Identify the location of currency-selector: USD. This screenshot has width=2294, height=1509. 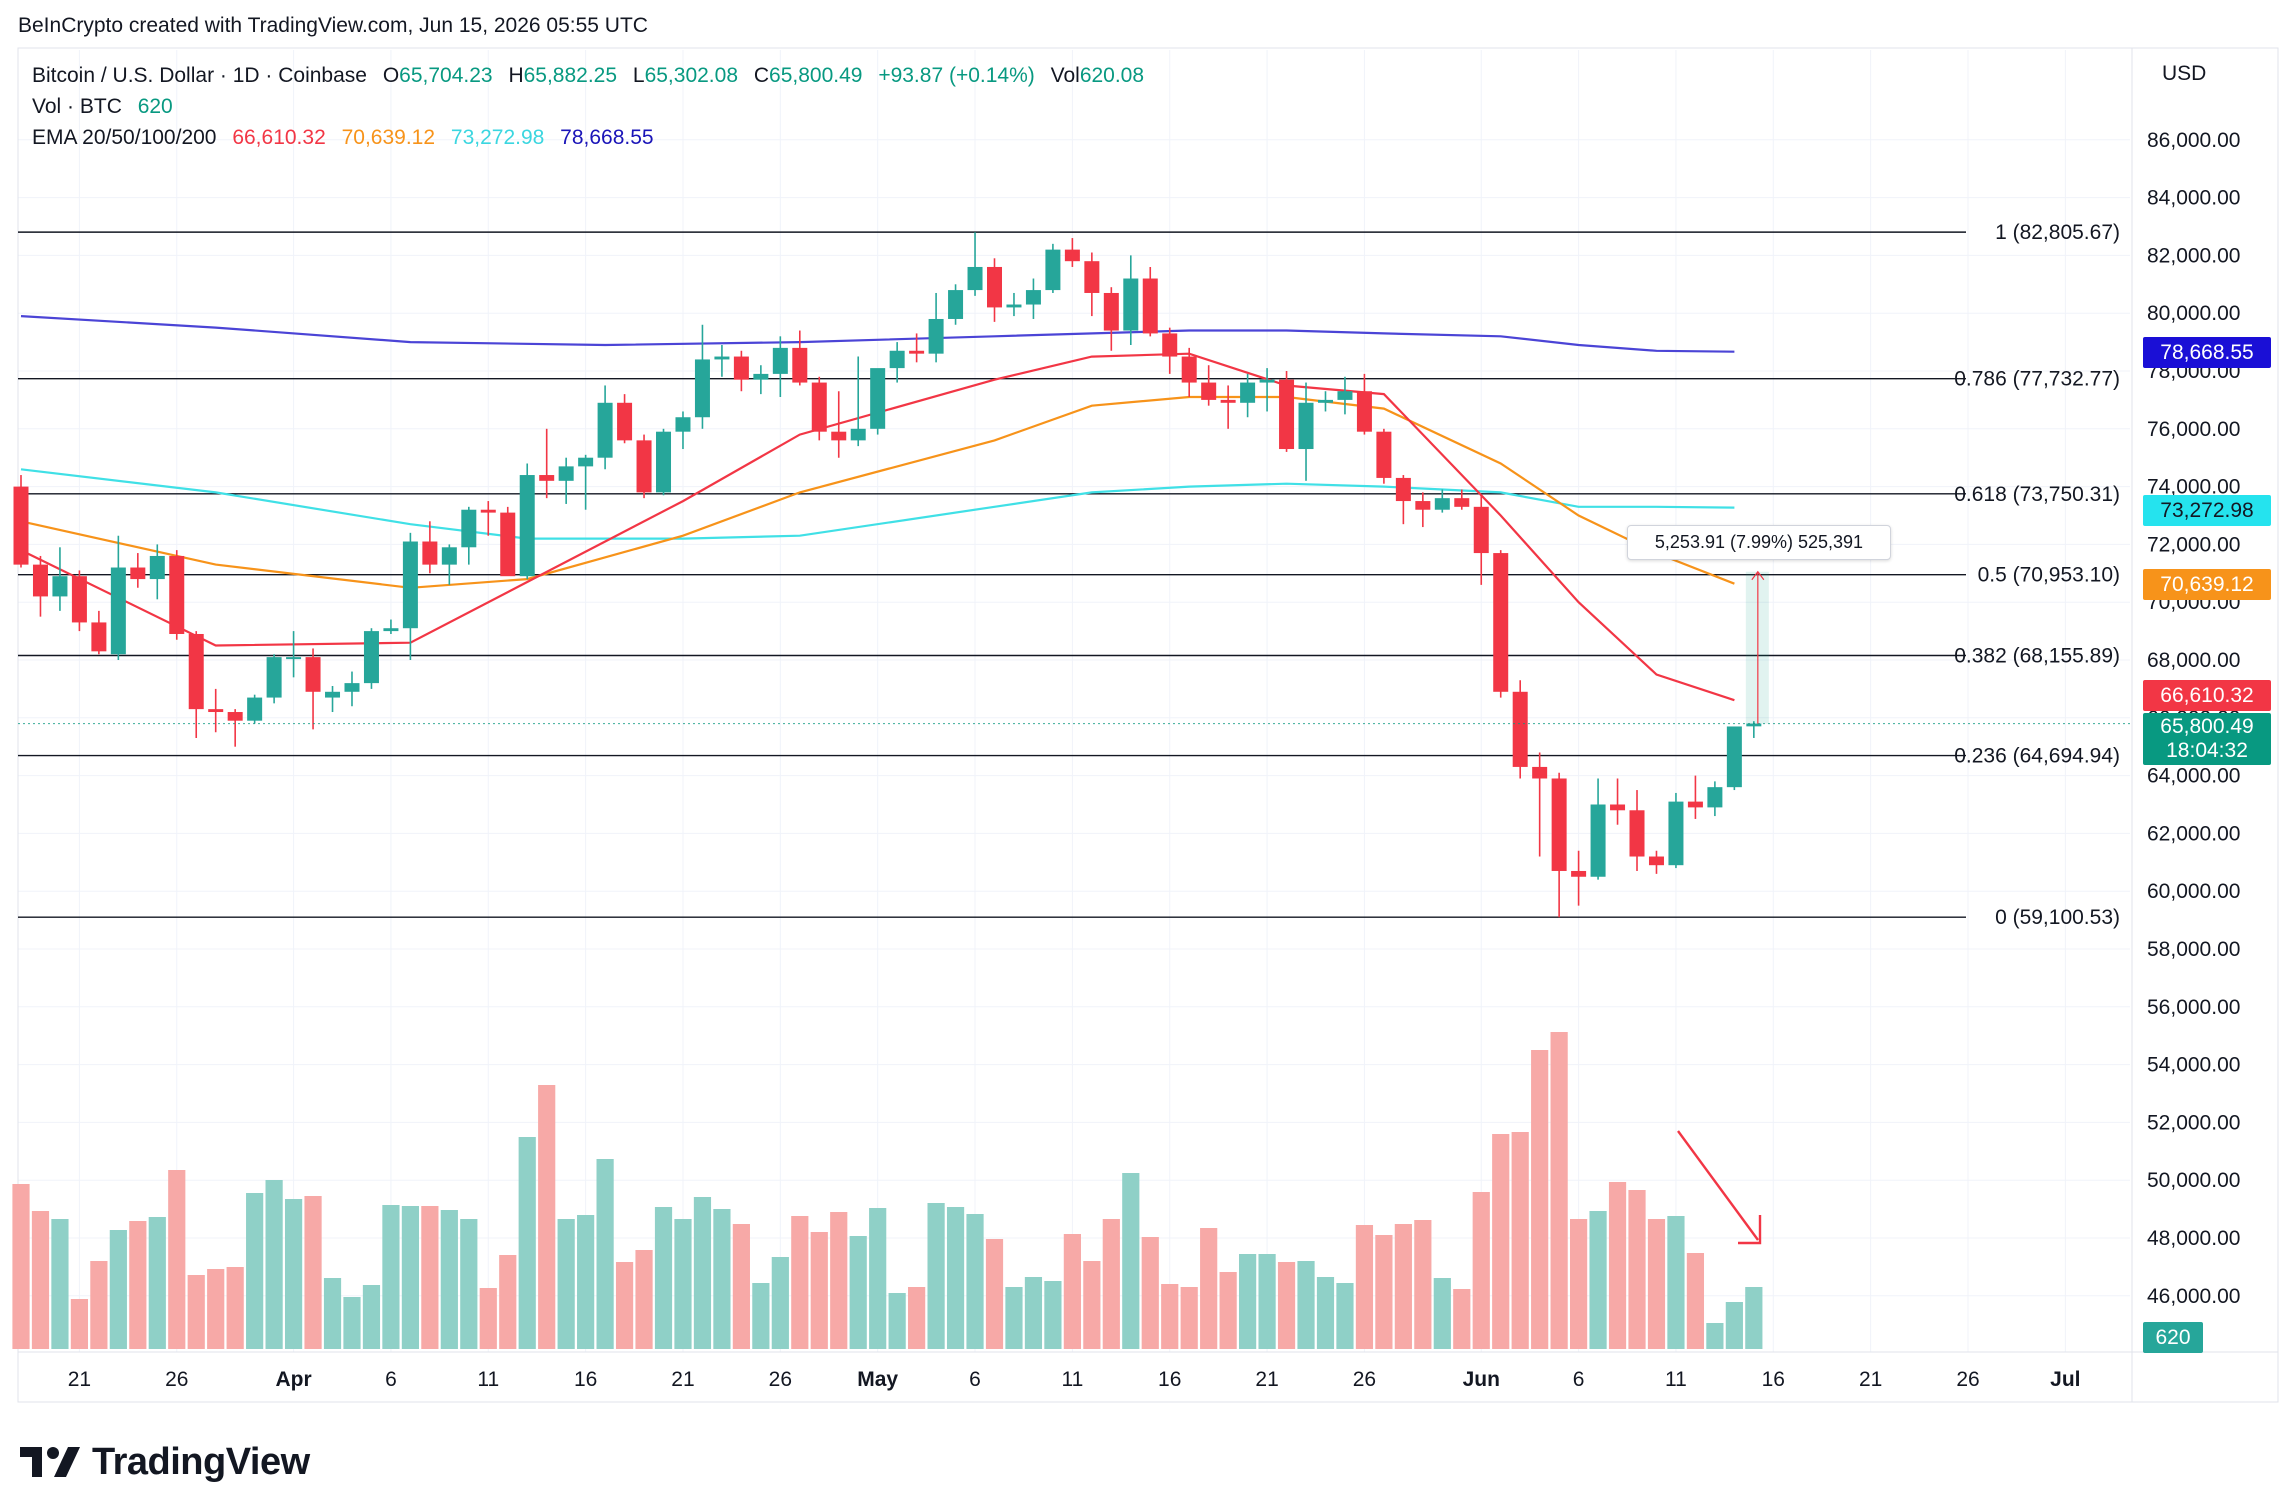
(2184, 73).